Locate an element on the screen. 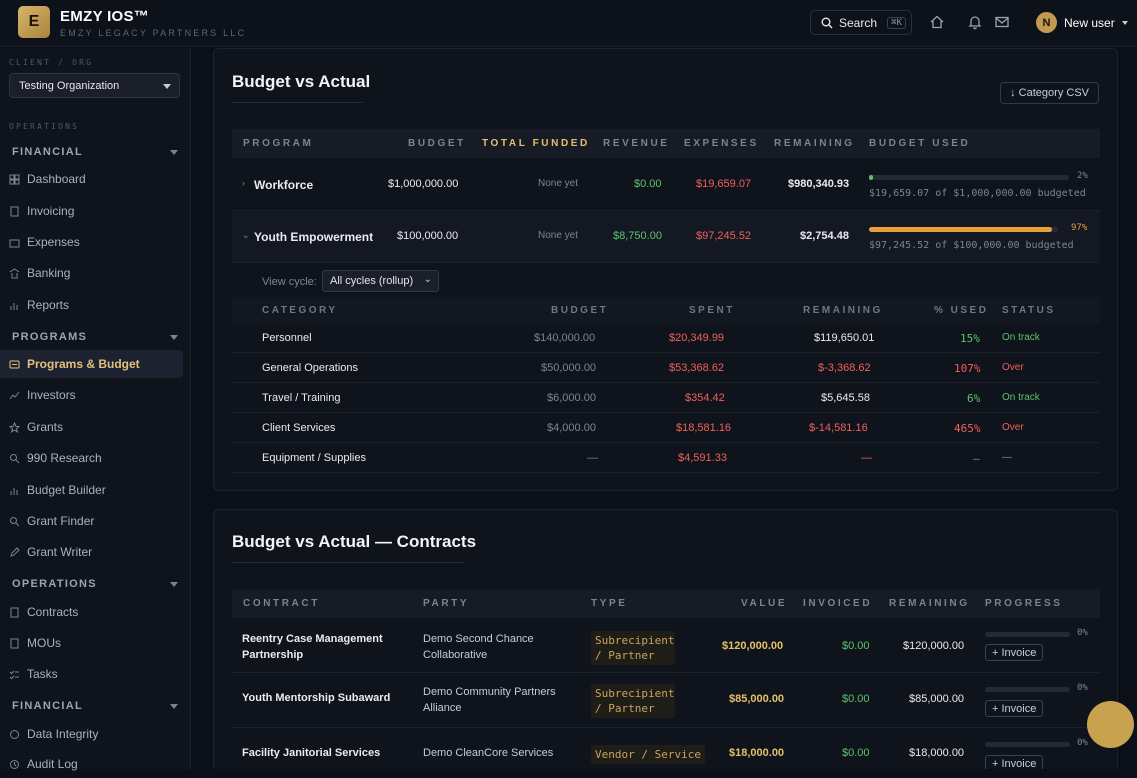  category-name: Equipment / Supplies is located at coordinates (314, 458).